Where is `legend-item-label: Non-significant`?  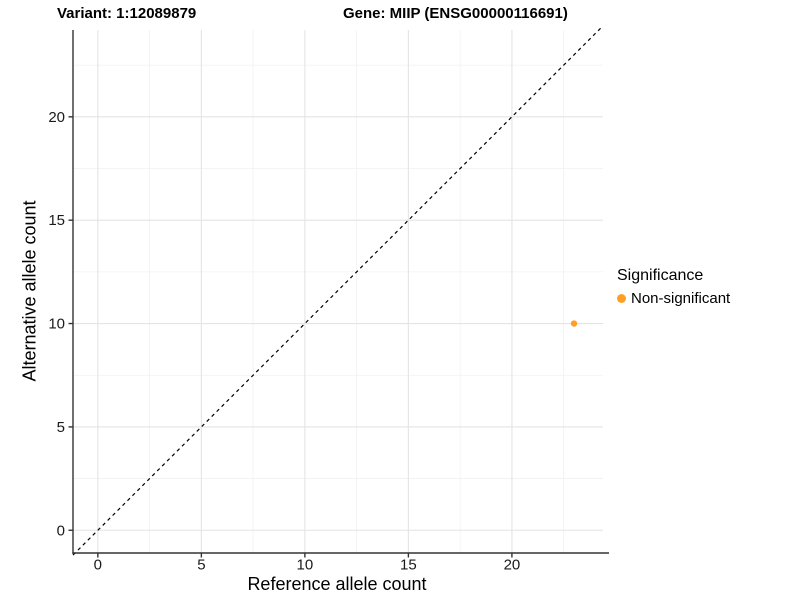 legend-item-label: Non-significant is located at coordinates (681, 298).